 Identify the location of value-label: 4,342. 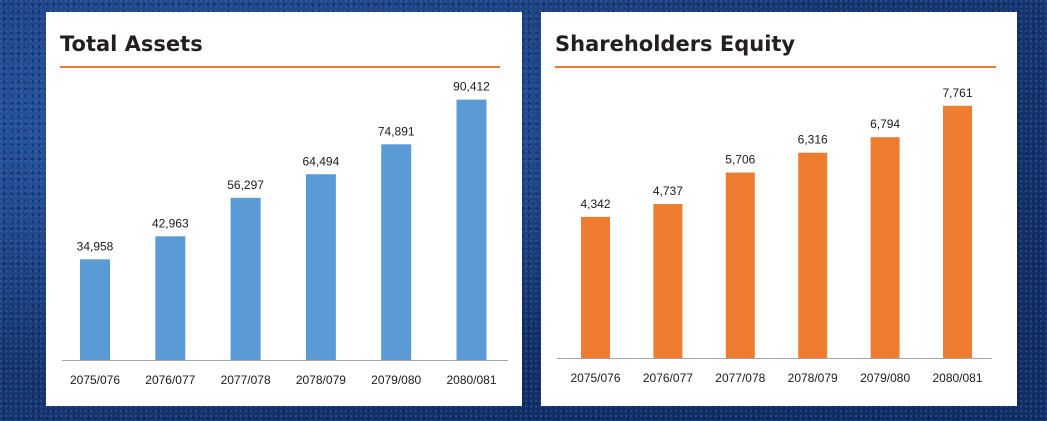
(595, 204).